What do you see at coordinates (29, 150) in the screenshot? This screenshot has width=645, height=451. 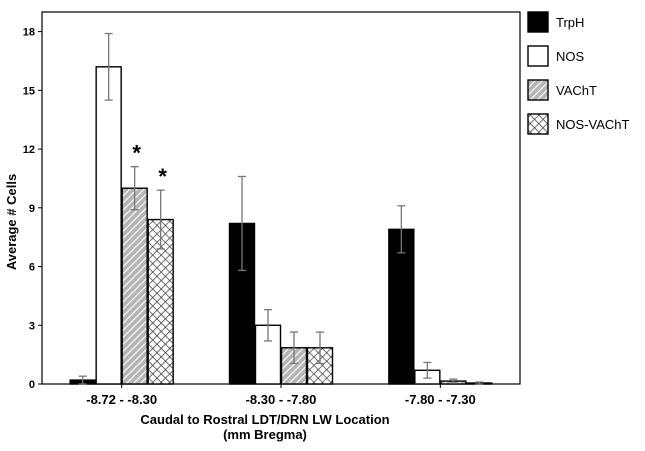 I see `y-tick-label: 12` at bounding box center [29, 150].